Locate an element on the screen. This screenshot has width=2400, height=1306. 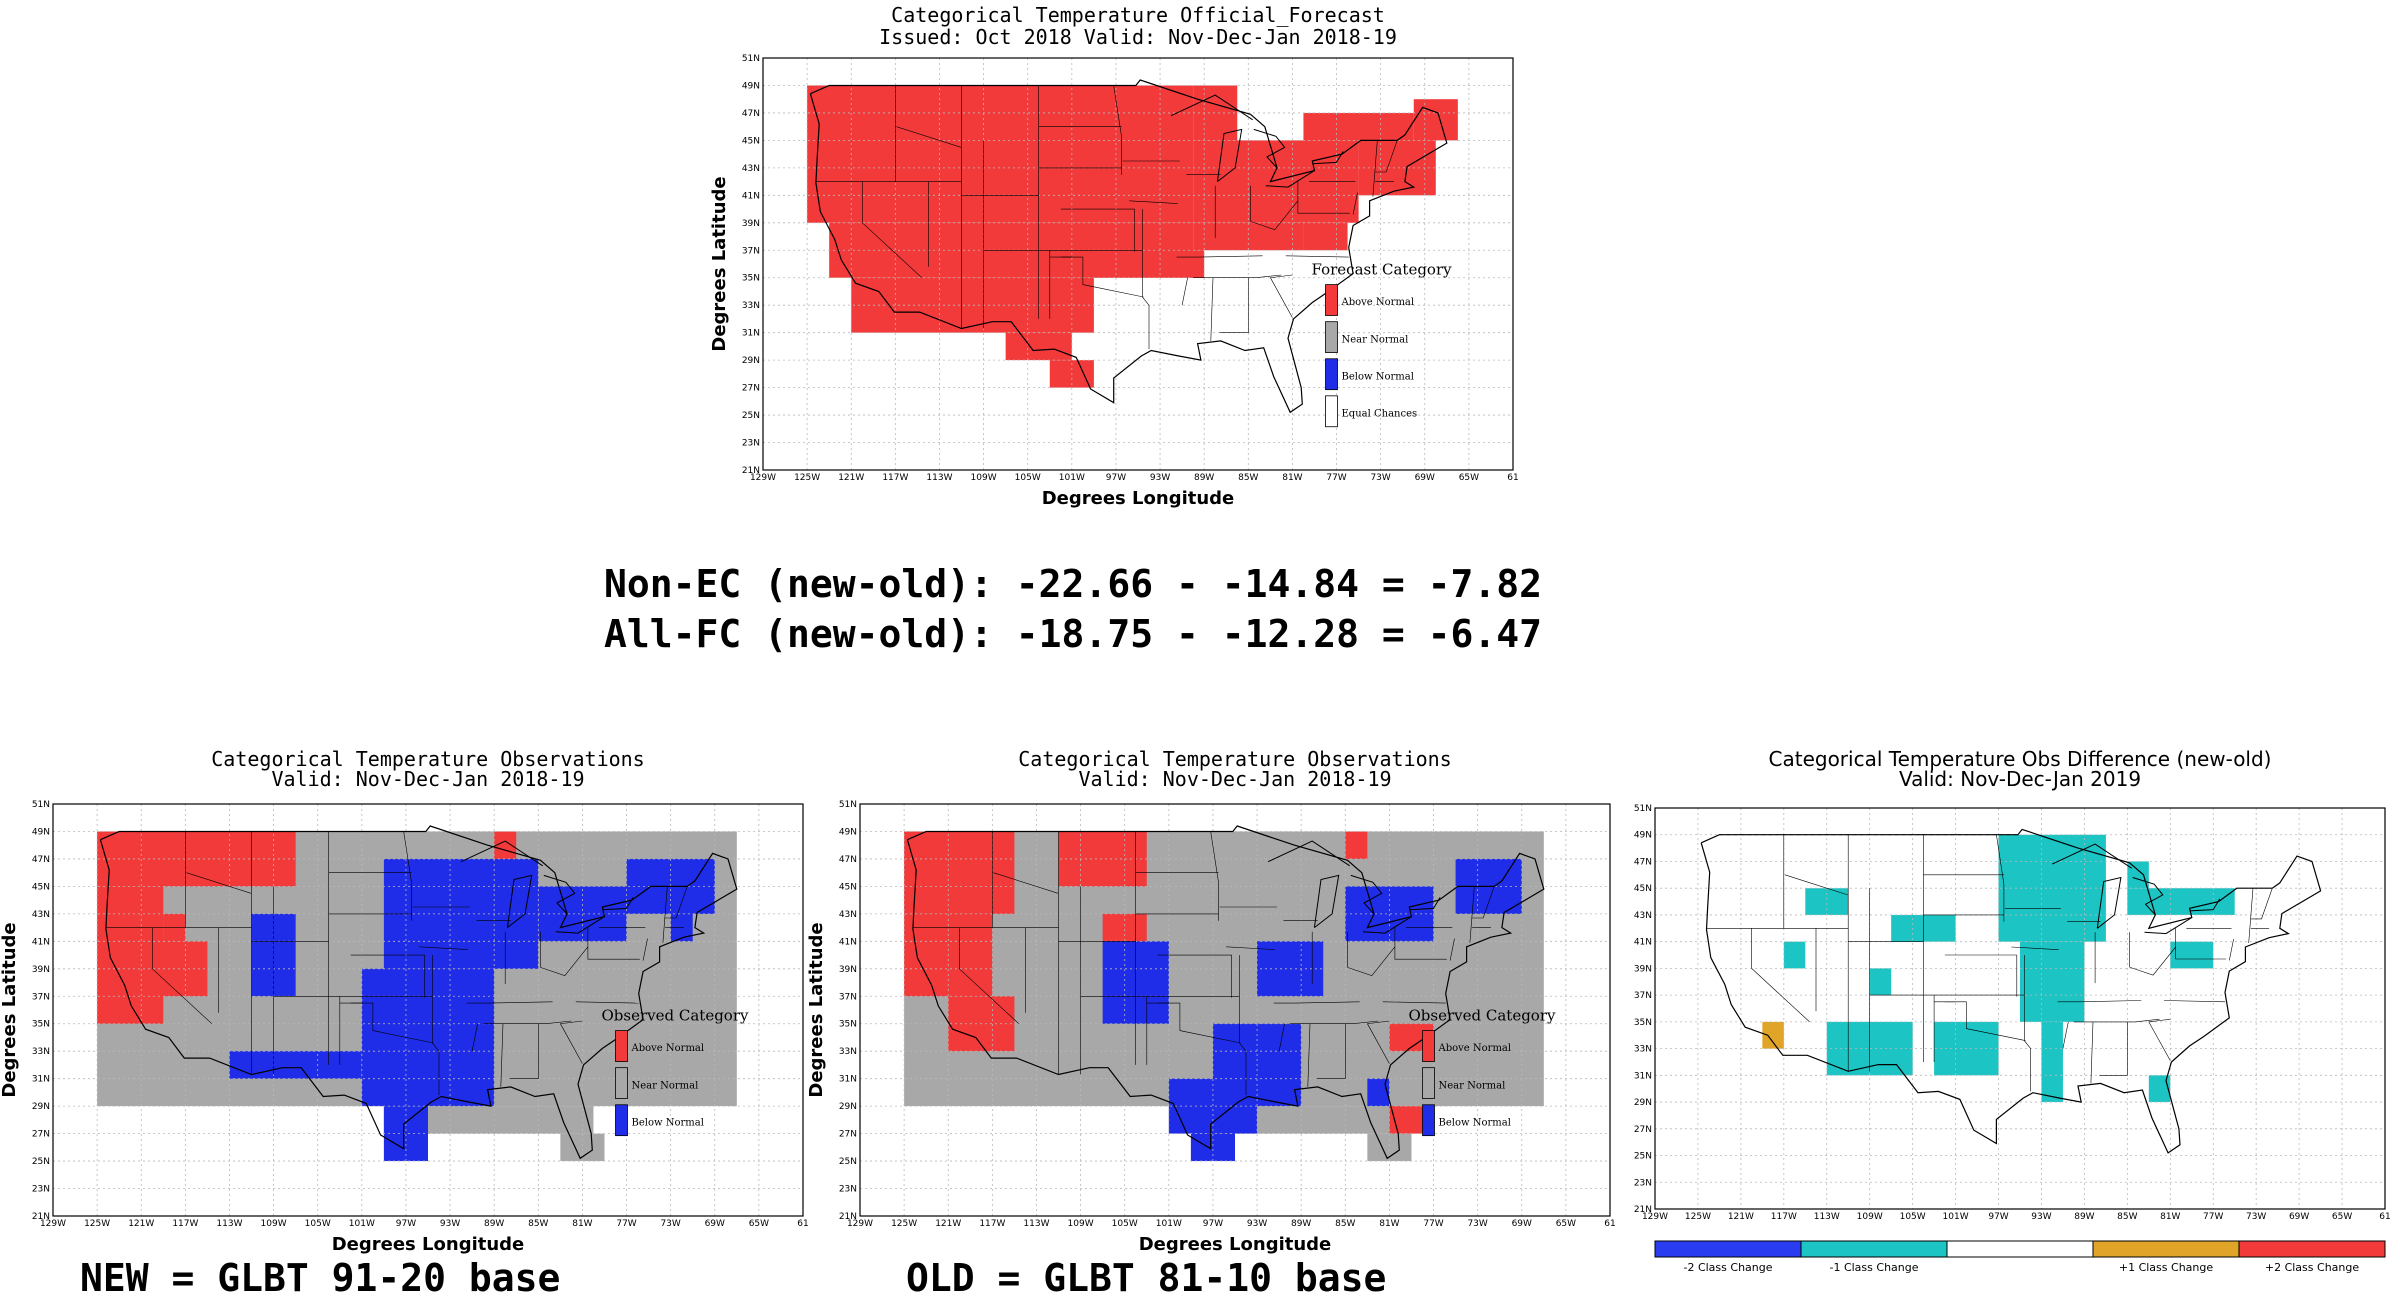
chart-title: Categorical Temperature Observations is located at coordinates (427, 759).